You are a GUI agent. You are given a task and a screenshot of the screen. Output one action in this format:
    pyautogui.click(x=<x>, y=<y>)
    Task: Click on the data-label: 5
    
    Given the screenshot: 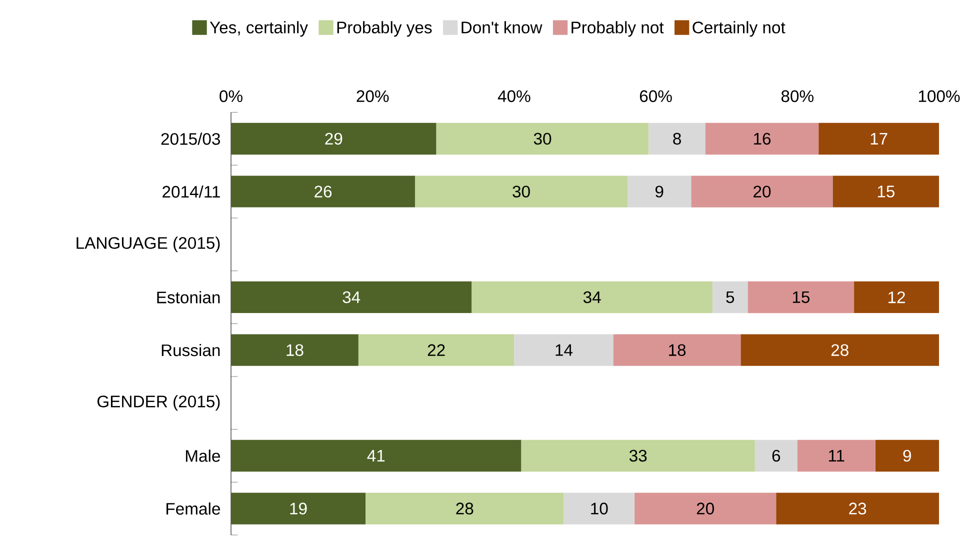 What is the action you would take?
    pyautogui.click(x=730, y=297)
    